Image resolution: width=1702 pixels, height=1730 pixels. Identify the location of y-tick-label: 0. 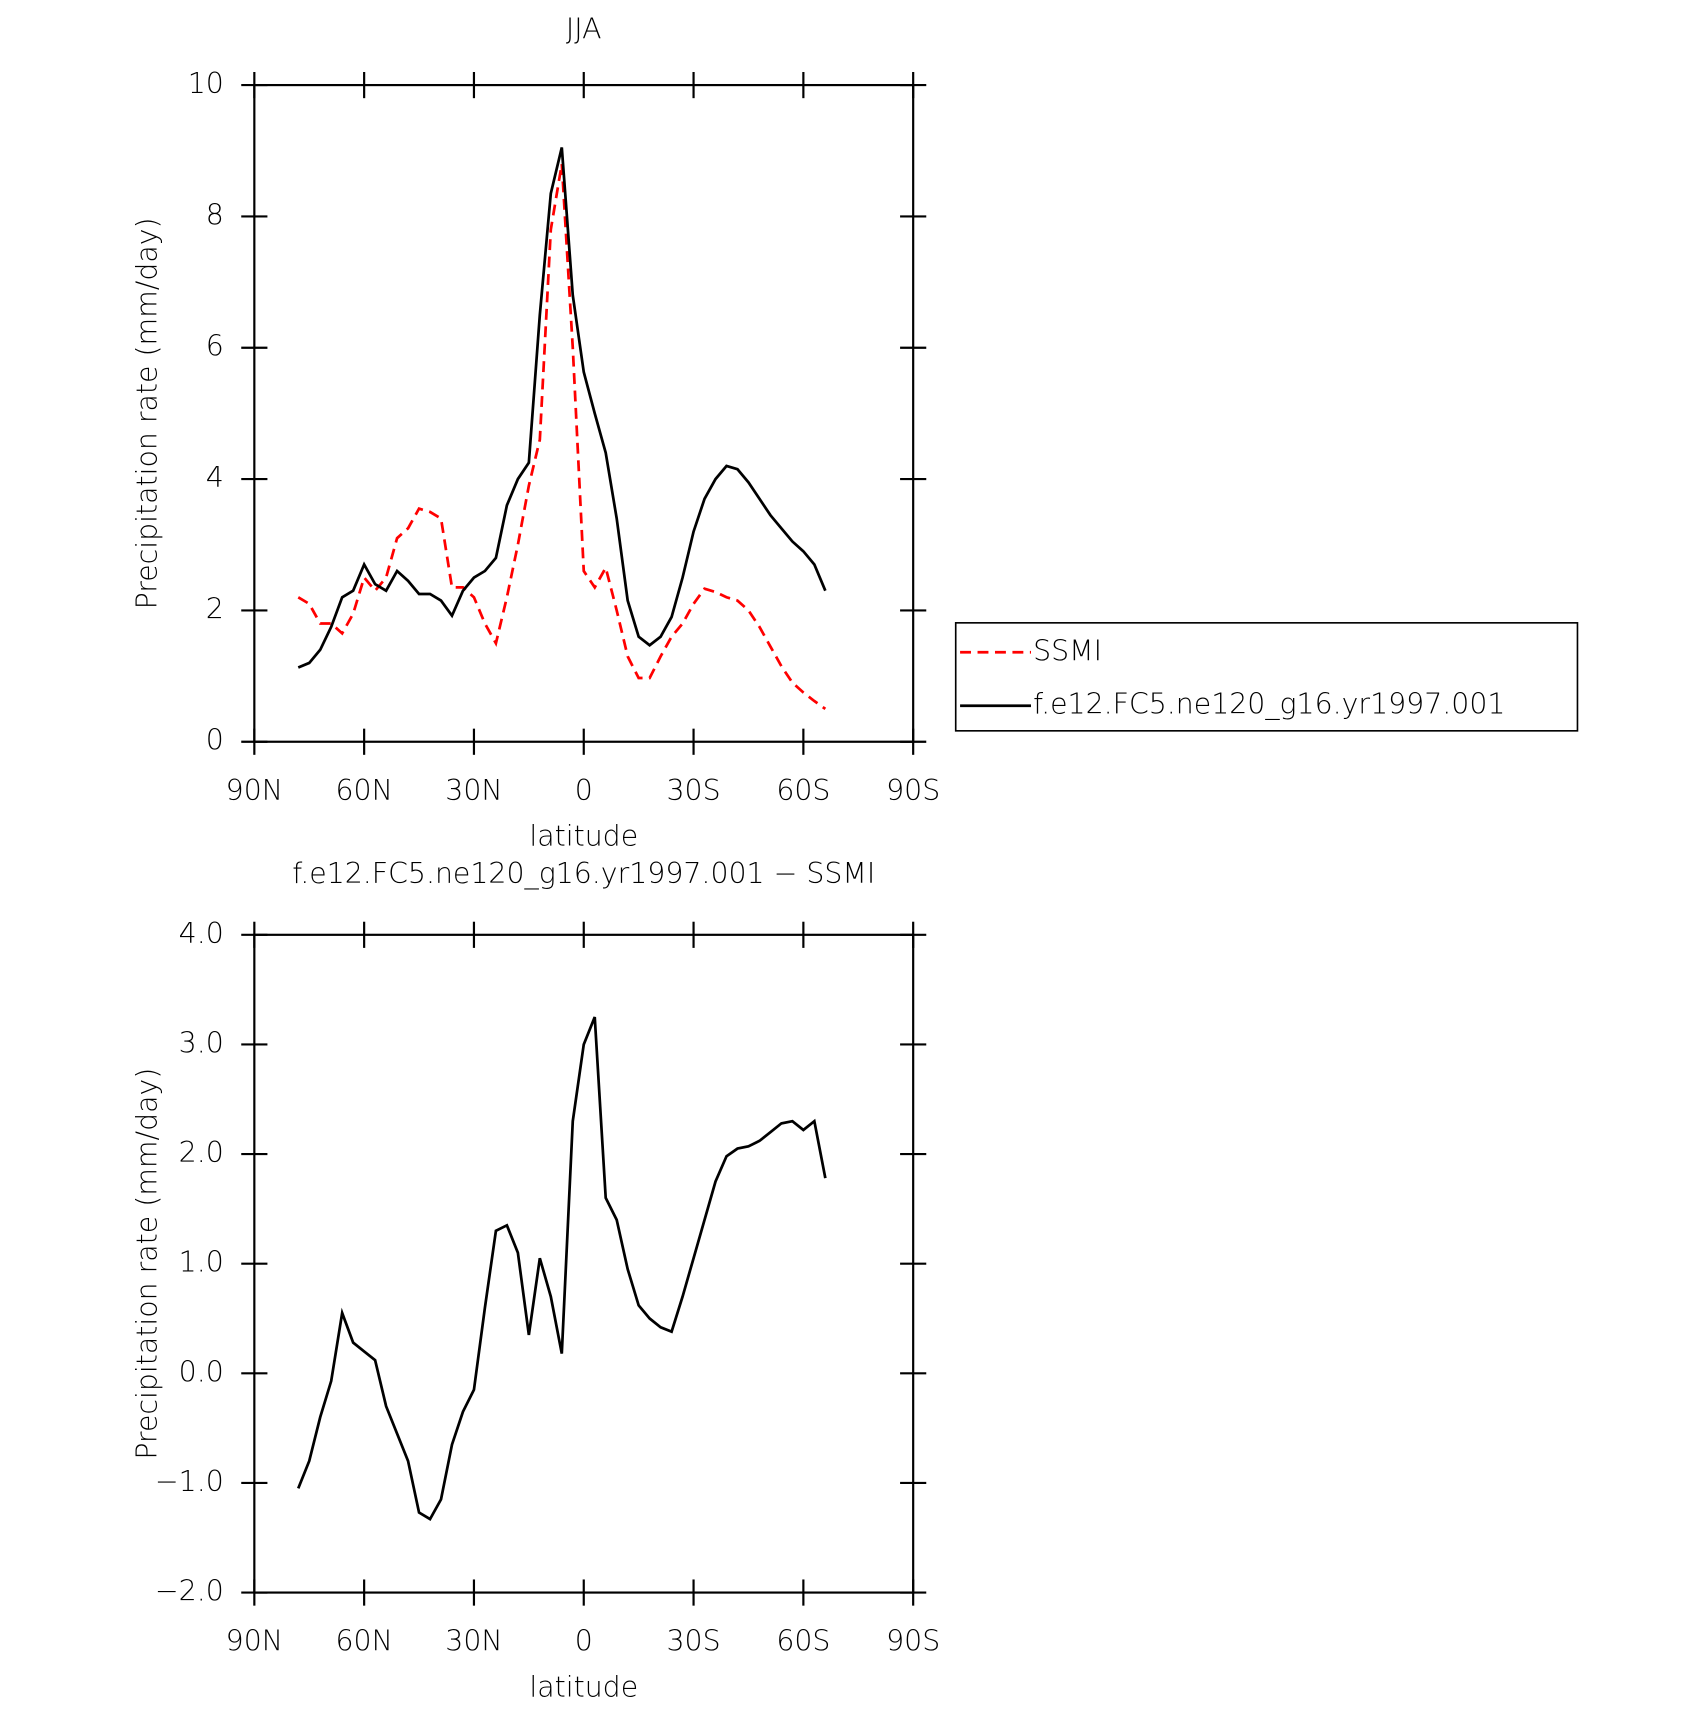
(215, 740).